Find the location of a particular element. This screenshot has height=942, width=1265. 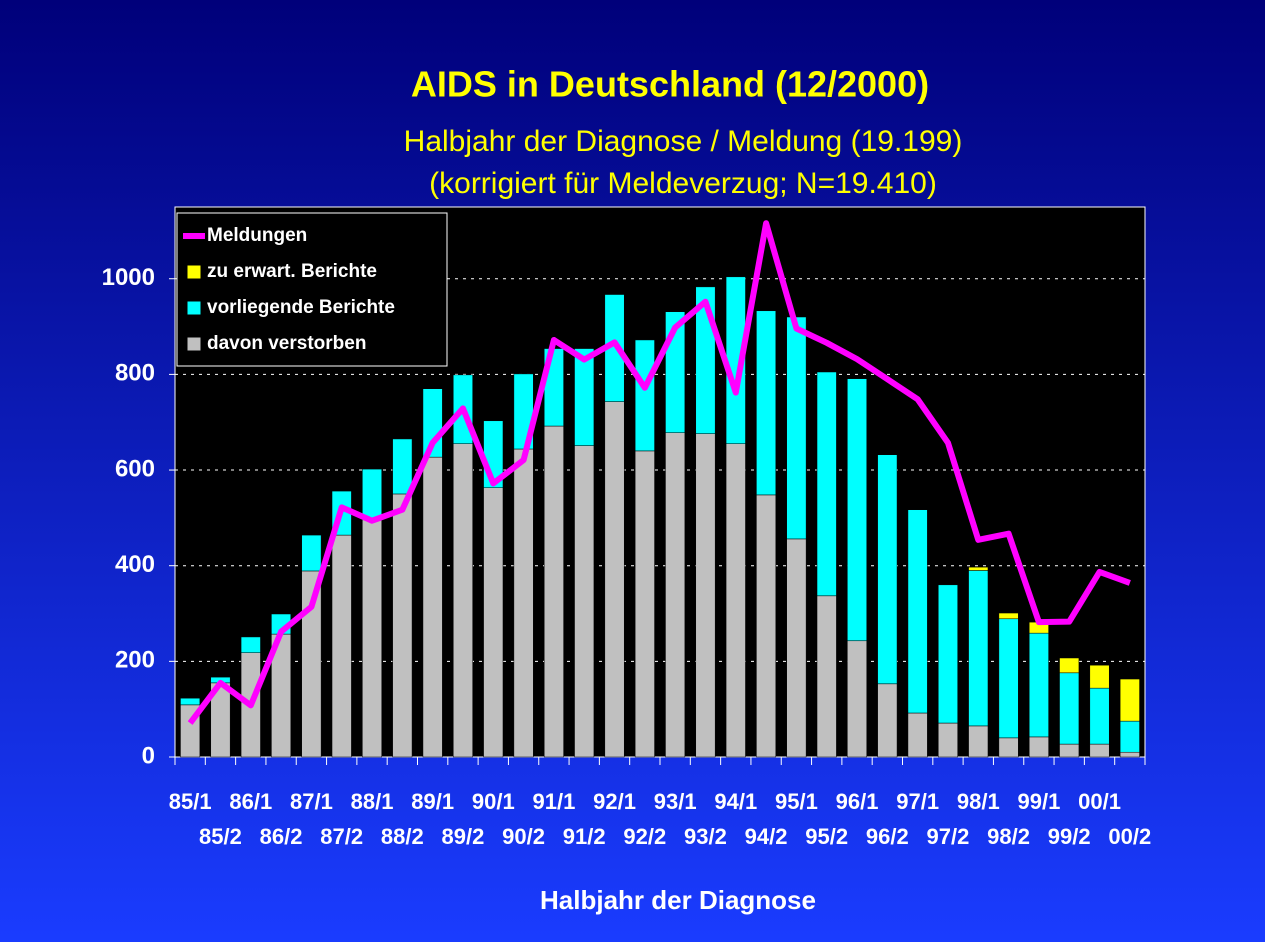

x-tick-label: 89/2 is located at coordinates (463, 836).